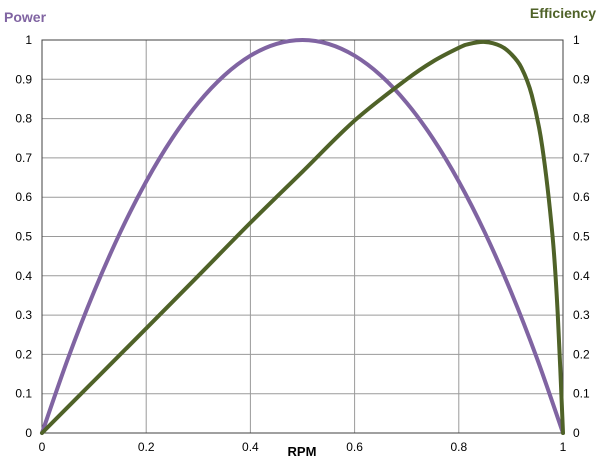 Image resolution: width=599 pixels, height=465 pixels. Describe the element at coordinates (23, 158) in the screenshot. I see `y-tick-label-left: 0.7` at that location.